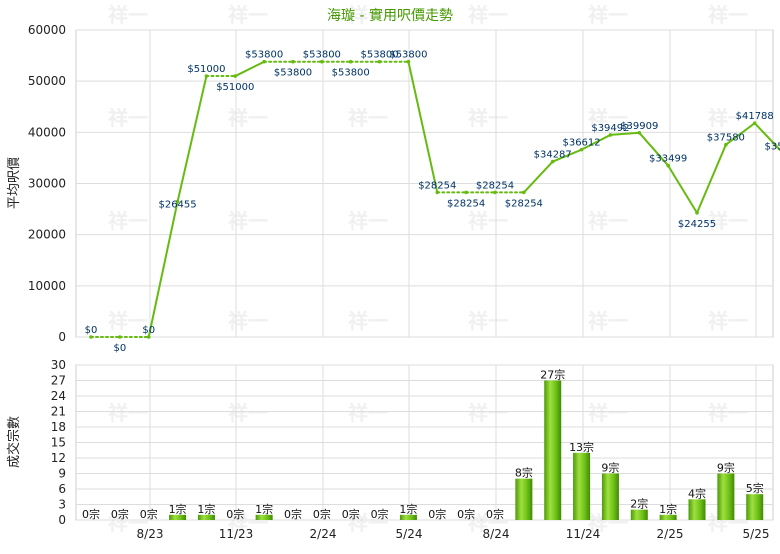 Image resolution: width=780 pixels, height=554 pixels. I want to click on bar-y-tick-label: 9, so click(62, 474).